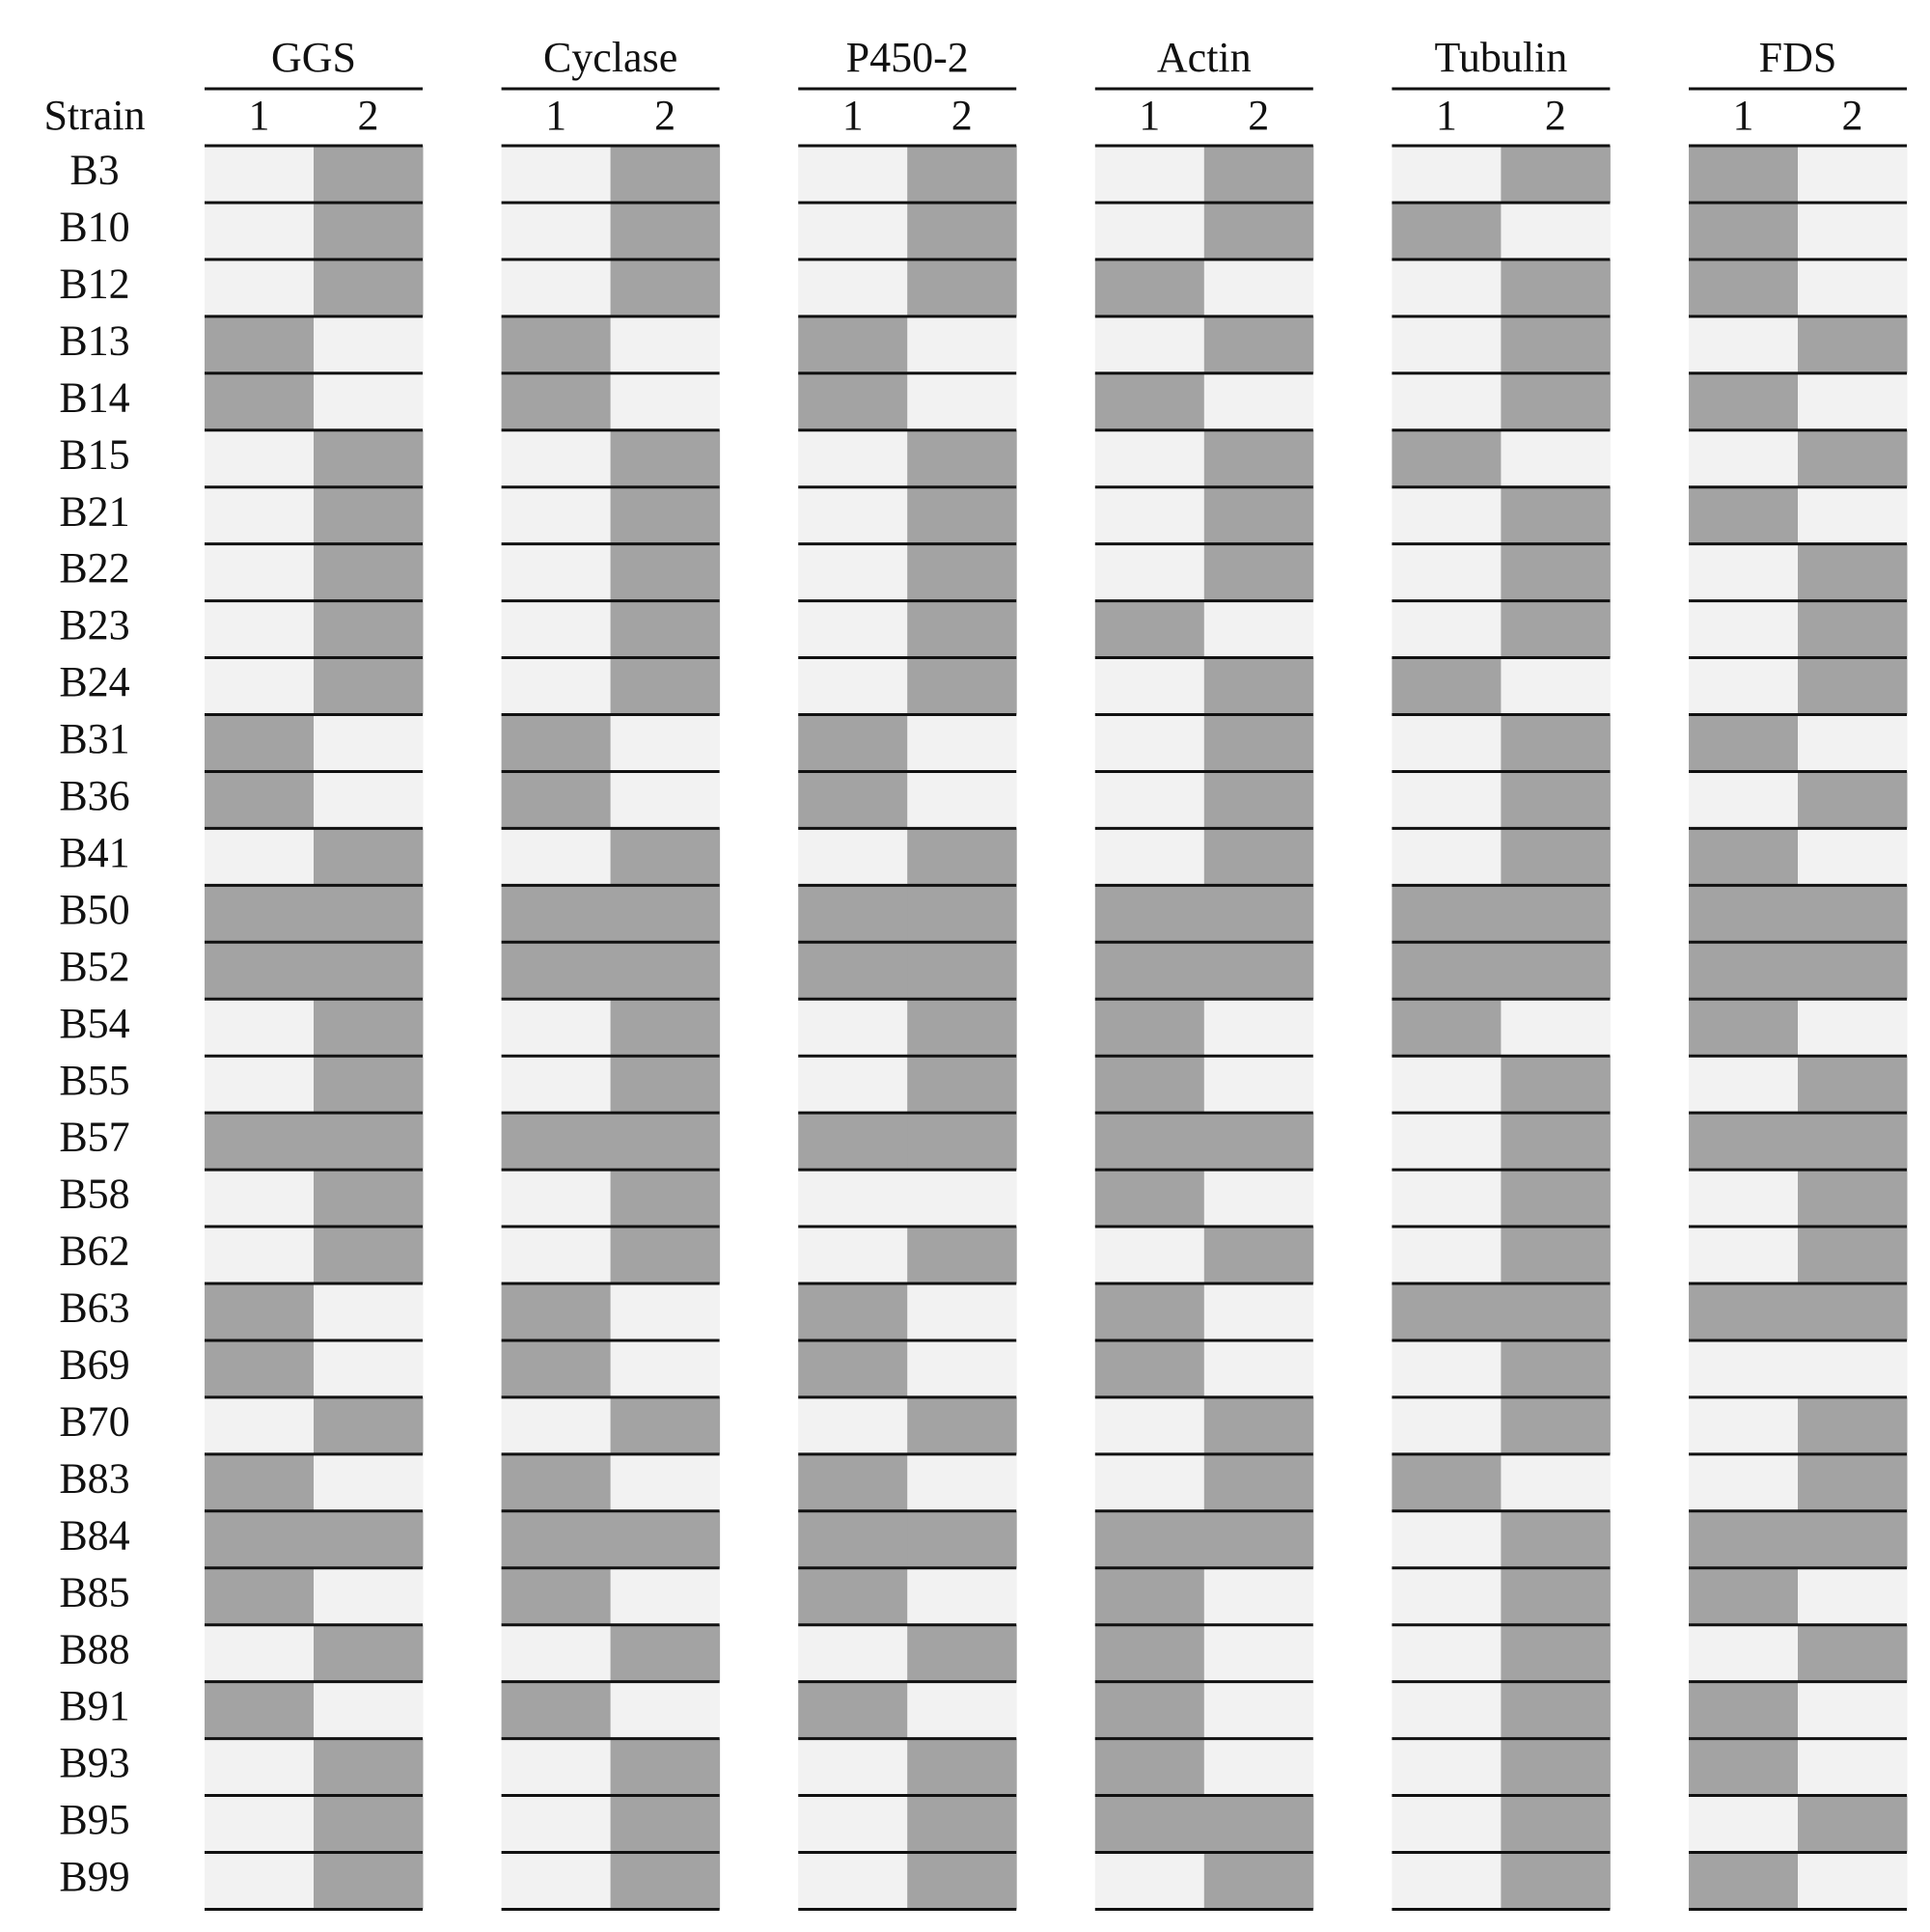  Describe the element at coordinates (94, 454) in the screenshot. I see `strain-label: B15` at that location.